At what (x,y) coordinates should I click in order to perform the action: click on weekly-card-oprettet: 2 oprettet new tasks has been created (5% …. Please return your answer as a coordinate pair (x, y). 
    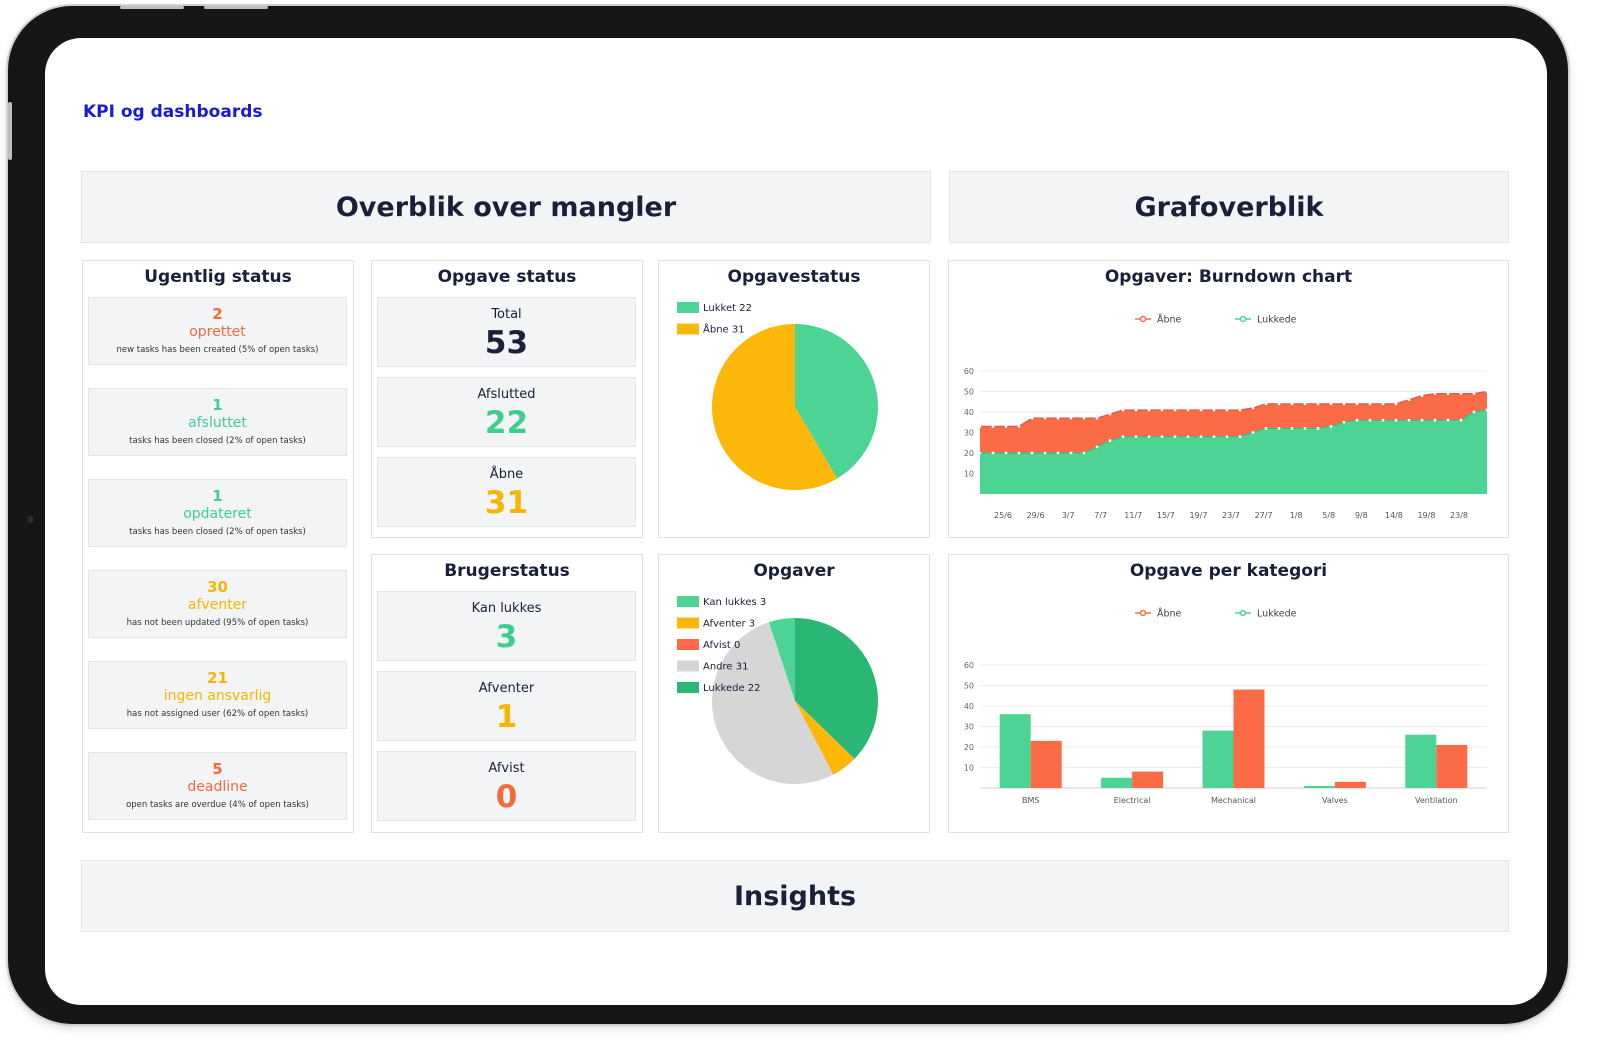
    Looking at the image, I should click on (217, 331).